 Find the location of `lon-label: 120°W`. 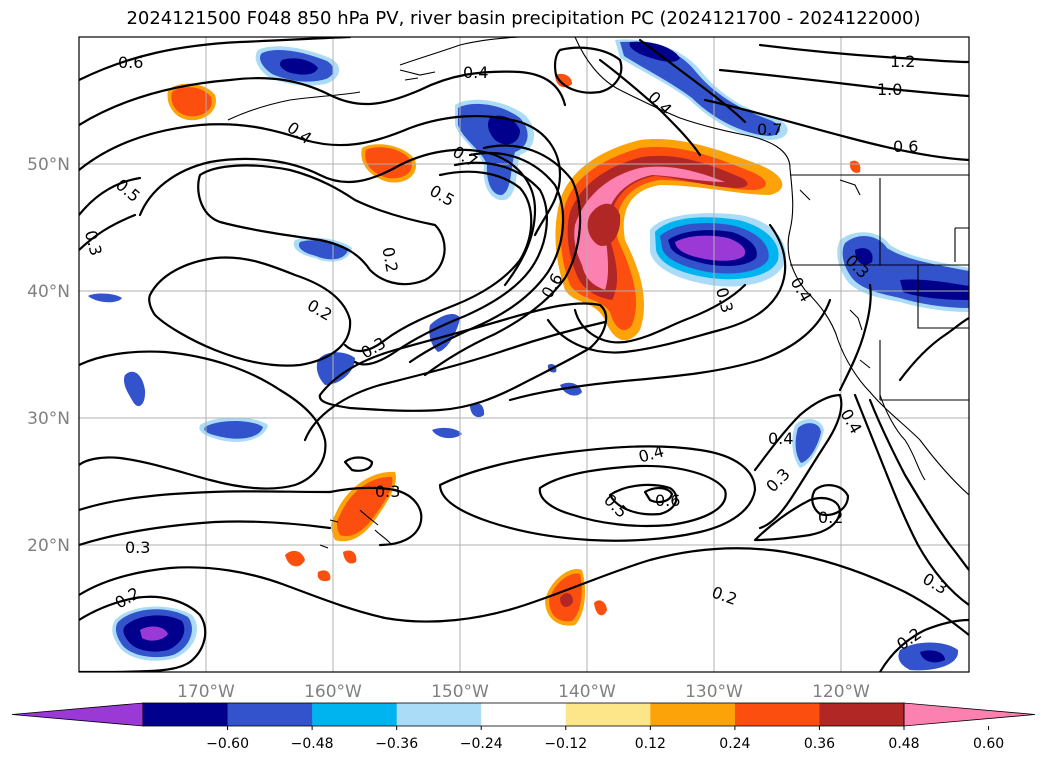

lon-label: 120°W is located at coordinates (841, 692).